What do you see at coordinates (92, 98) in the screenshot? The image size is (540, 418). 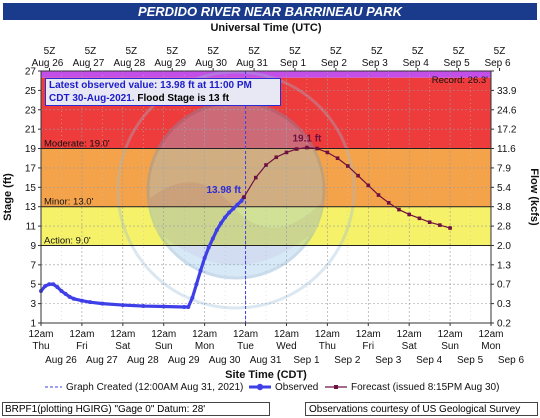 I see `latest-observed-date: CDT 30-Aug-2021.` at bounding box center [92, 98].